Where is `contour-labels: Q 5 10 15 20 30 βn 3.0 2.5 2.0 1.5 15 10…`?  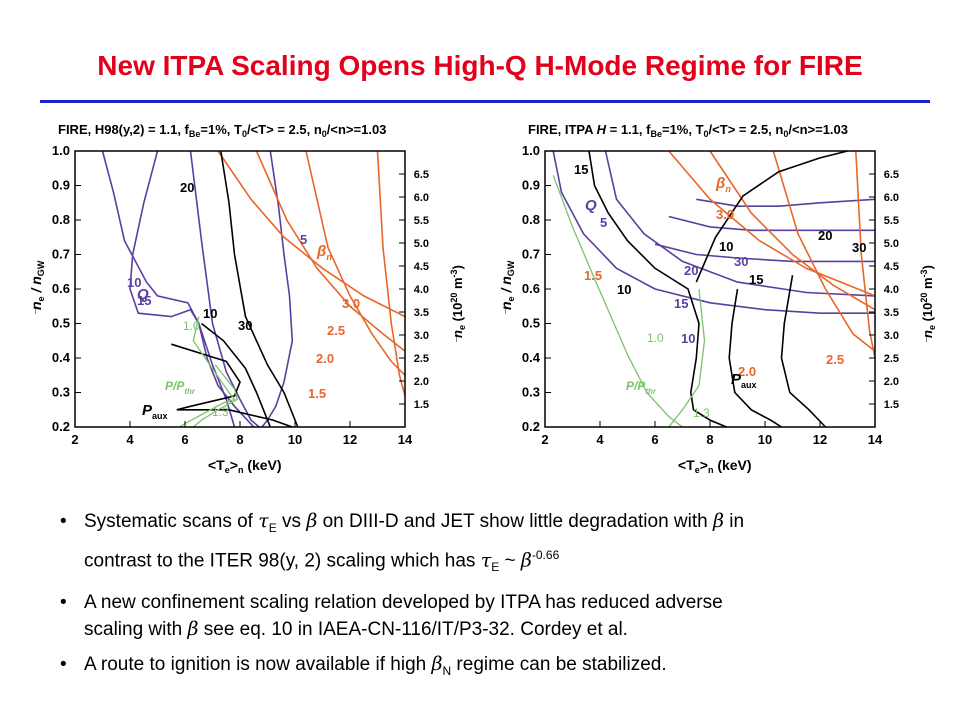 contour-labels: Q 5 10 15 20 30 βn 3.0 2.5 2.0 1.5 15 10… is located at coordinates (720, 291).